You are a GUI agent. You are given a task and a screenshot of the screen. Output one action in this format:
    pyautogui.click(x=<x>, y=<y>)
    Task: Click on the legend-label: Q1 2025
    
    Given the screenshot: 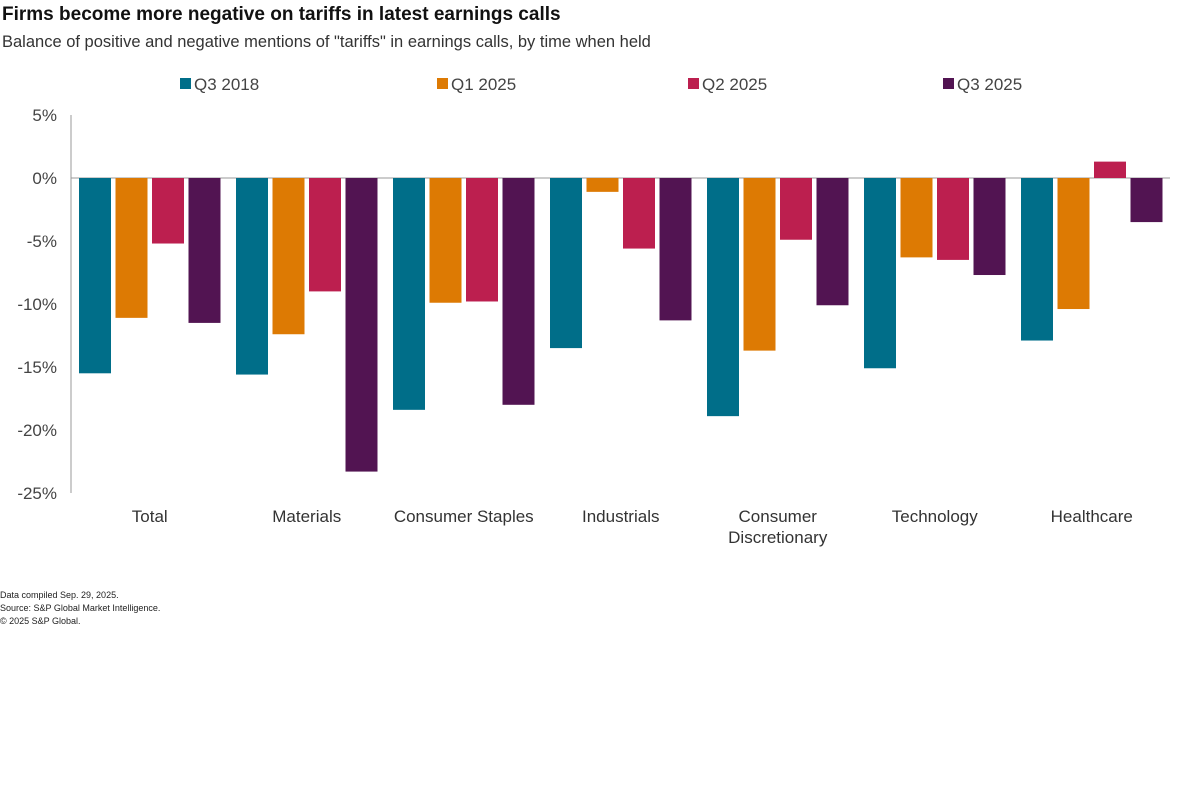 What is the action you would take?
    pyautogui.click(x=483, y=84)
    